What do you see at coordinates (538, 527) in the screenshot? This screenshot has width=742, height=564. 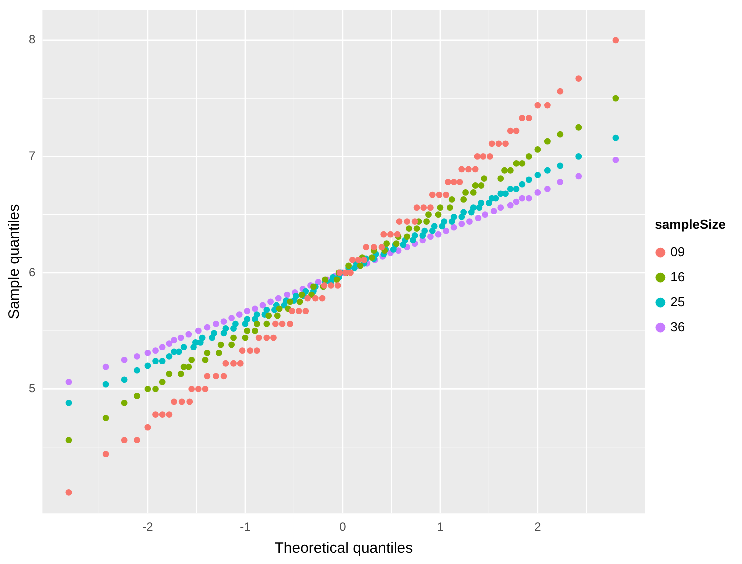 I see `x-tick-label: 2` at bounding box center [538, 527].